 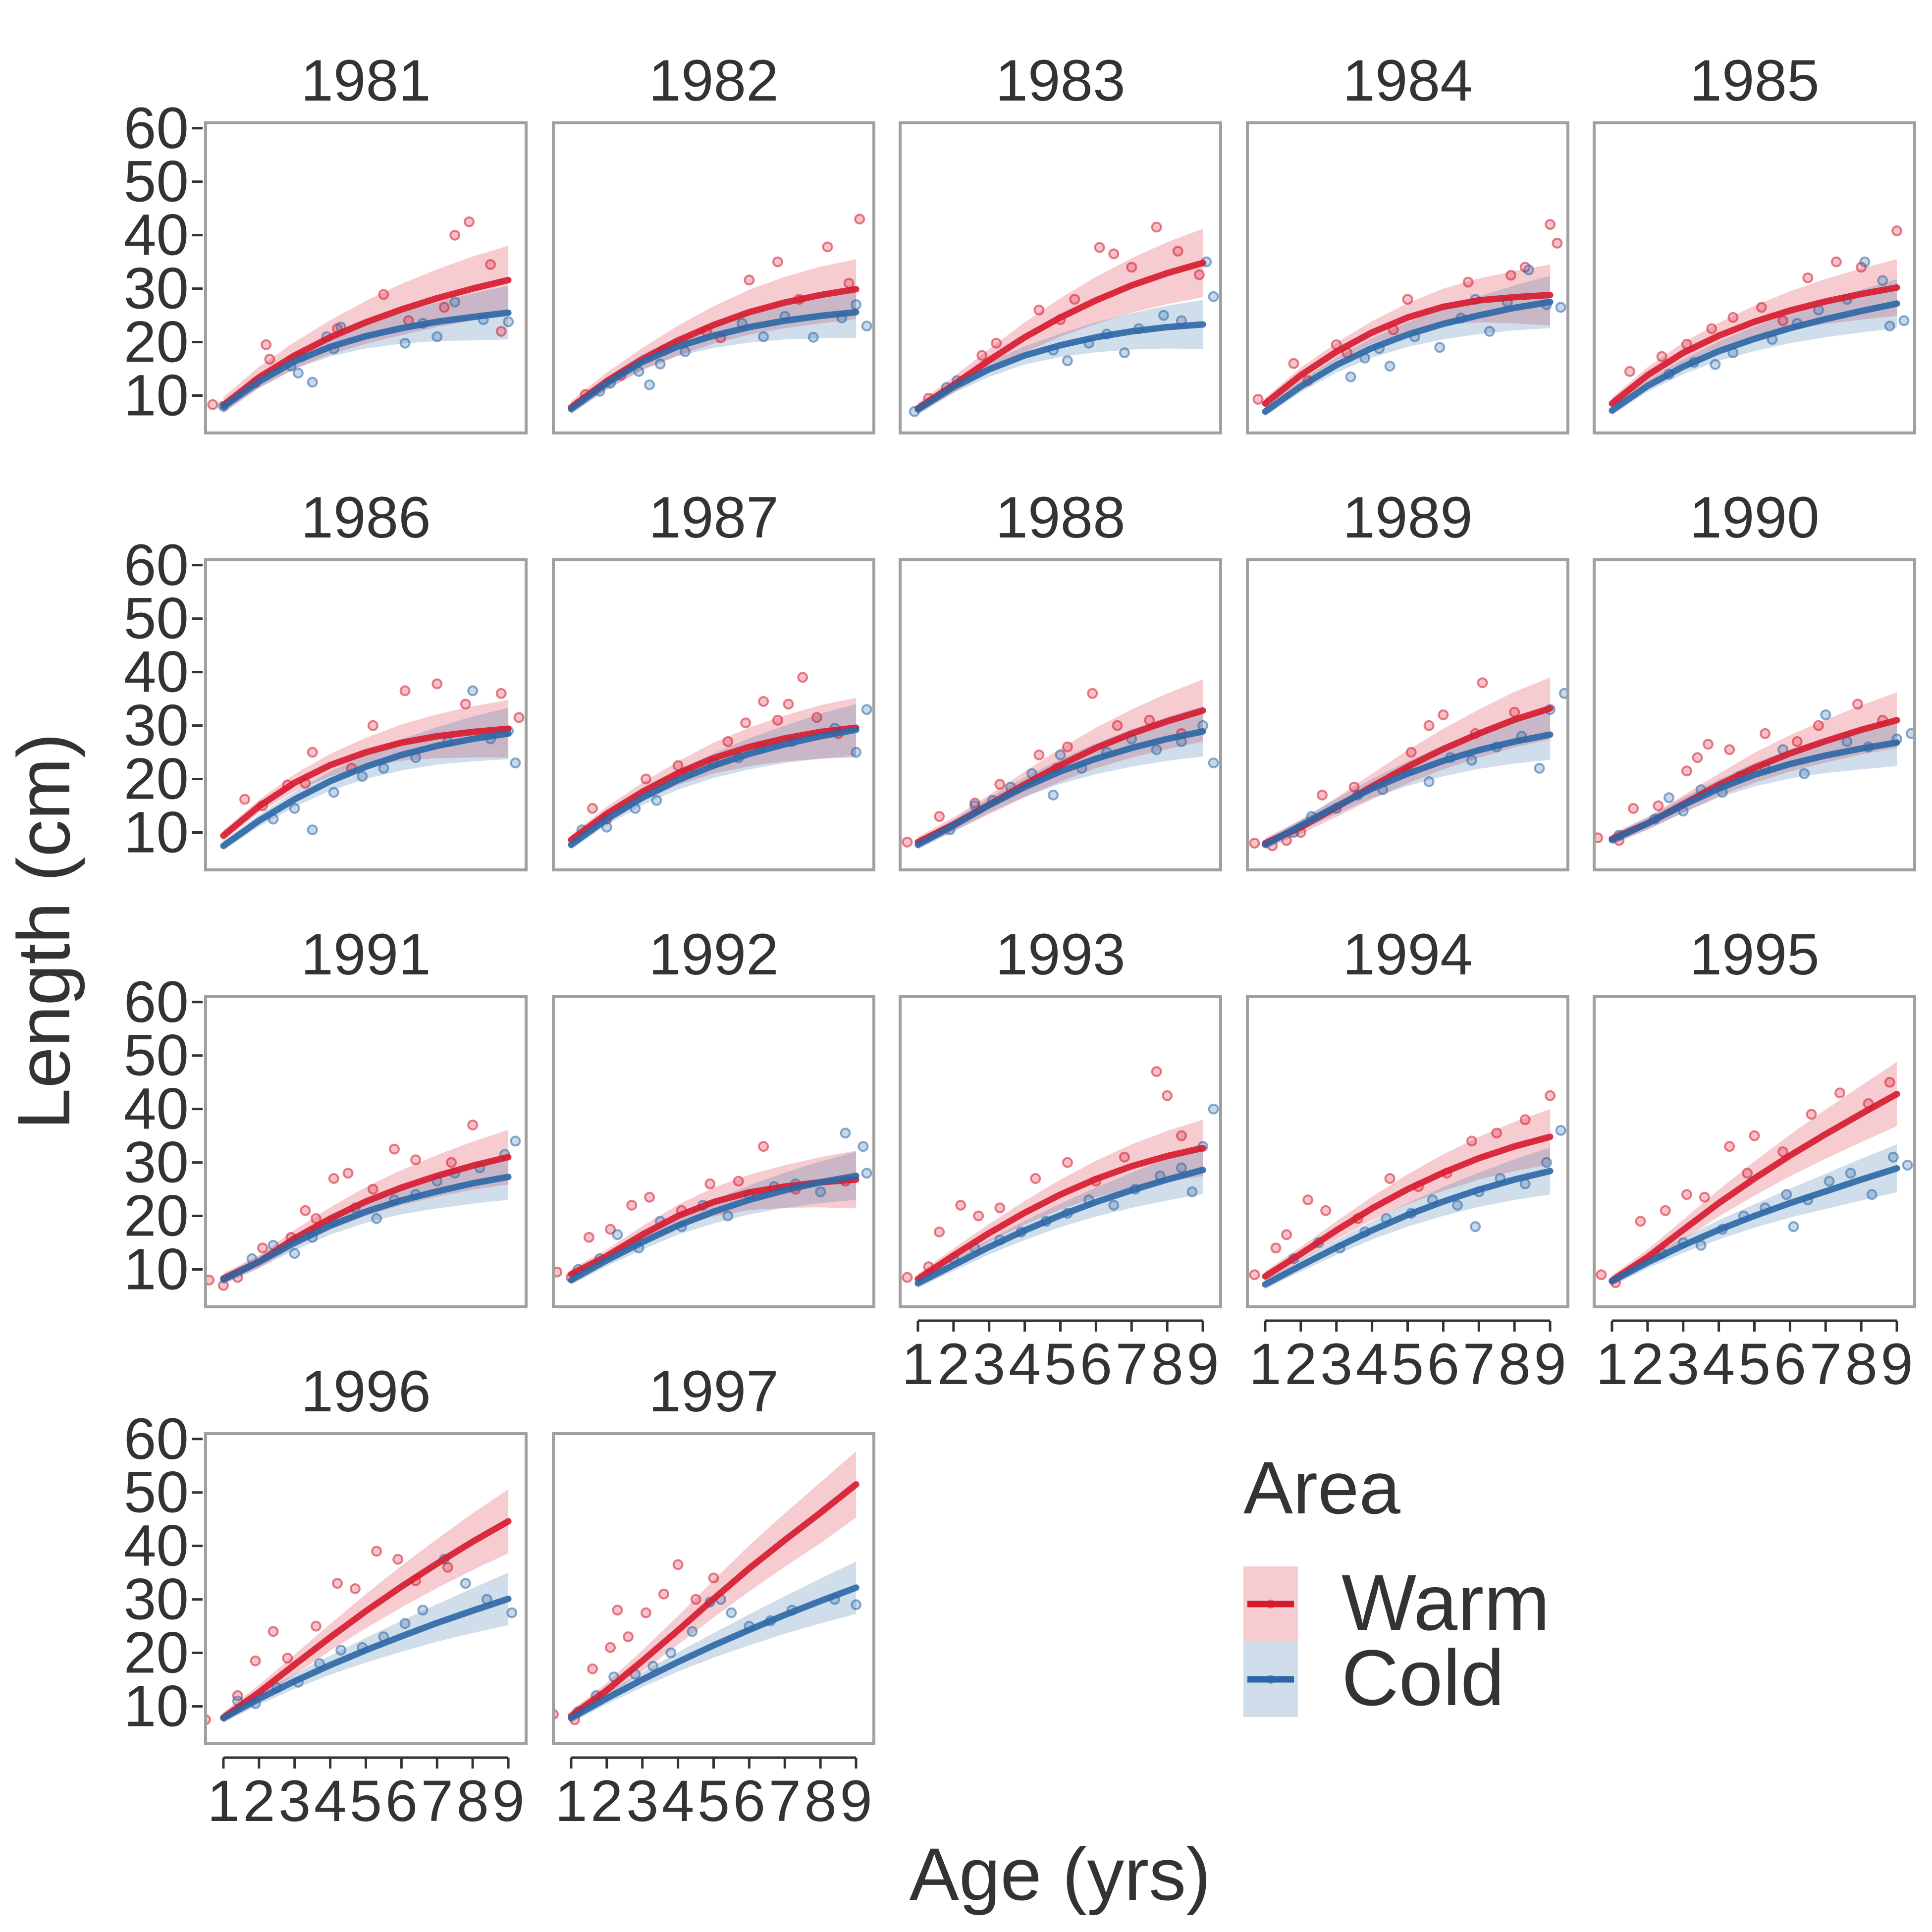 What do you see at coordinates (295, 1801) in the screenshot?
I see `x-tick-label: 3` at bounding box center [295, 1801].